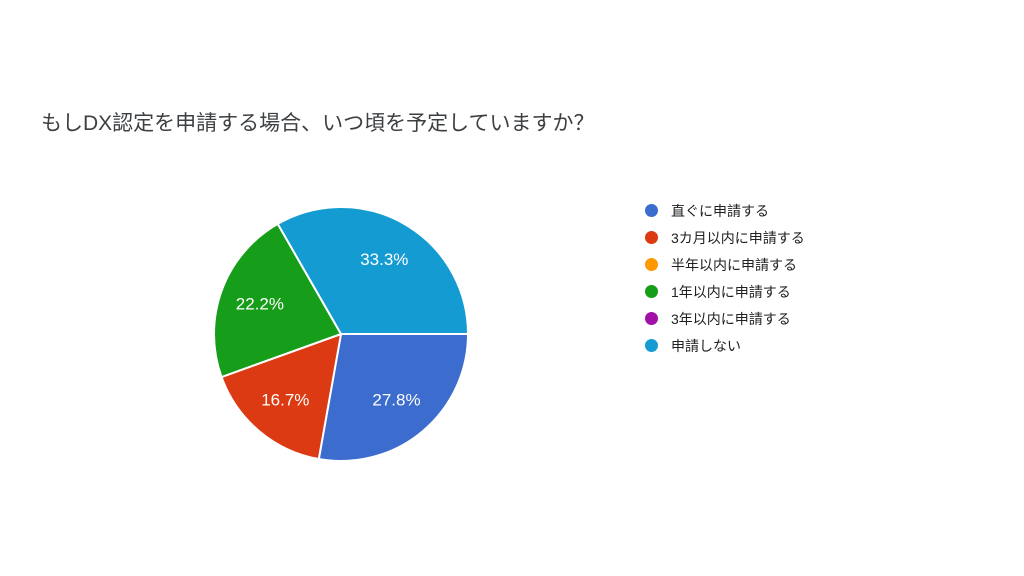 The image size is (1024, 576). Describe the element at coordinates (285, 400) in the screenshot. I see `slice-percent-label: 16.7%` at that location.